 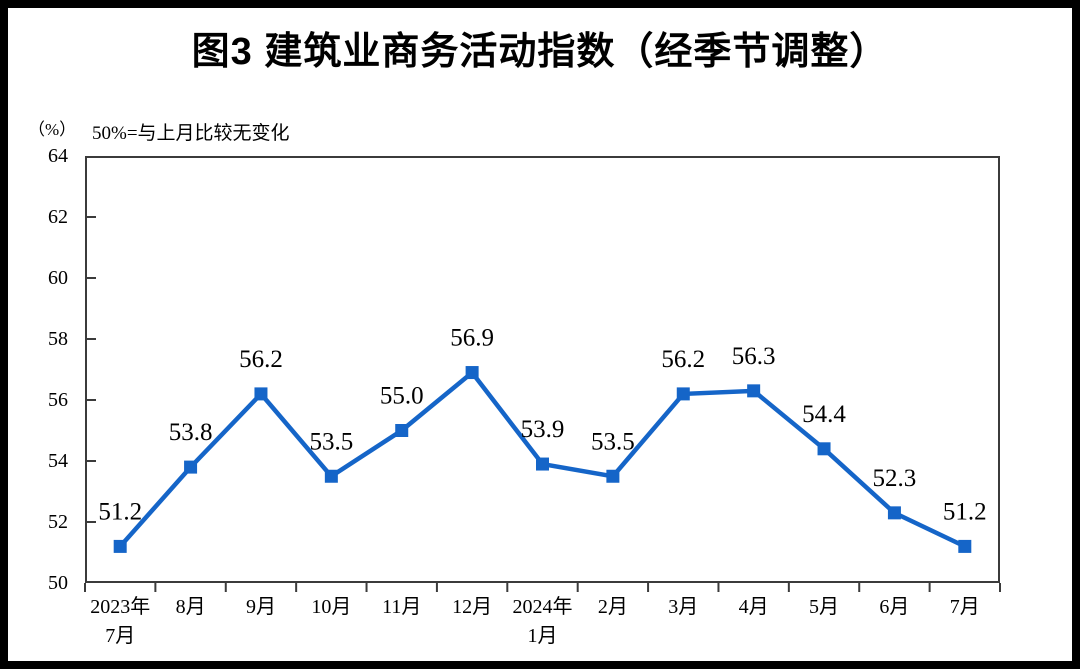 I want to click on data-point-label: 55.0, so click(x=402, y=396).